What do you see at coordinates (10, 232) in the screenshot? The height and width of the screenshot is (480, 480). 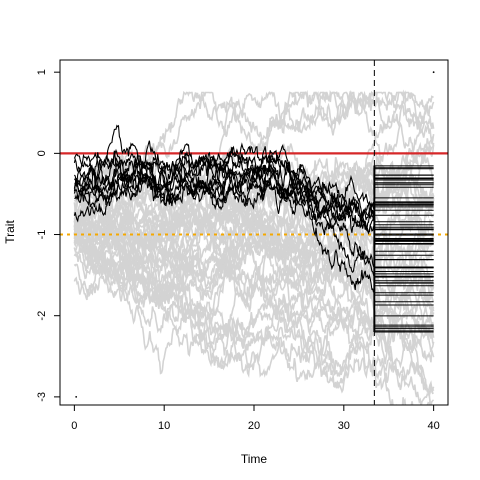 I see `y-axis-title: Trait` at bounding box center [10, 232].